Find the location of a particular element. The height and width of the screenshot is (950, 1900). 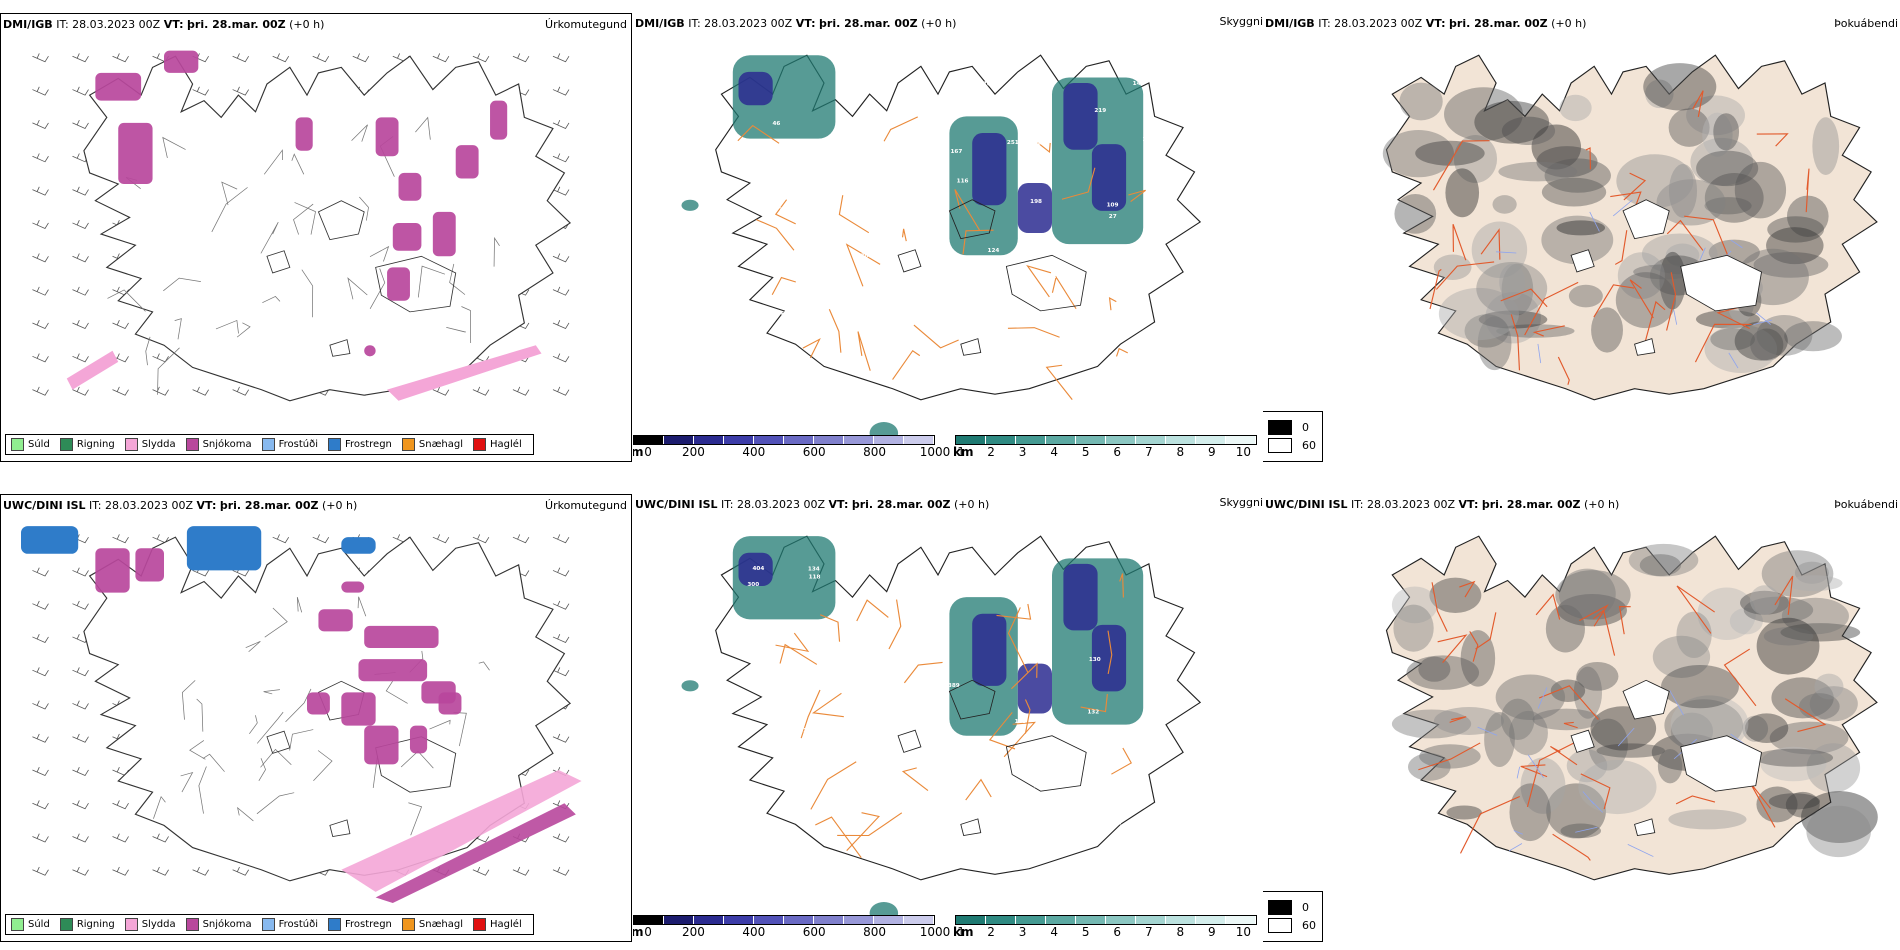

freezing-rain-area is located at coordinates (224, 548).